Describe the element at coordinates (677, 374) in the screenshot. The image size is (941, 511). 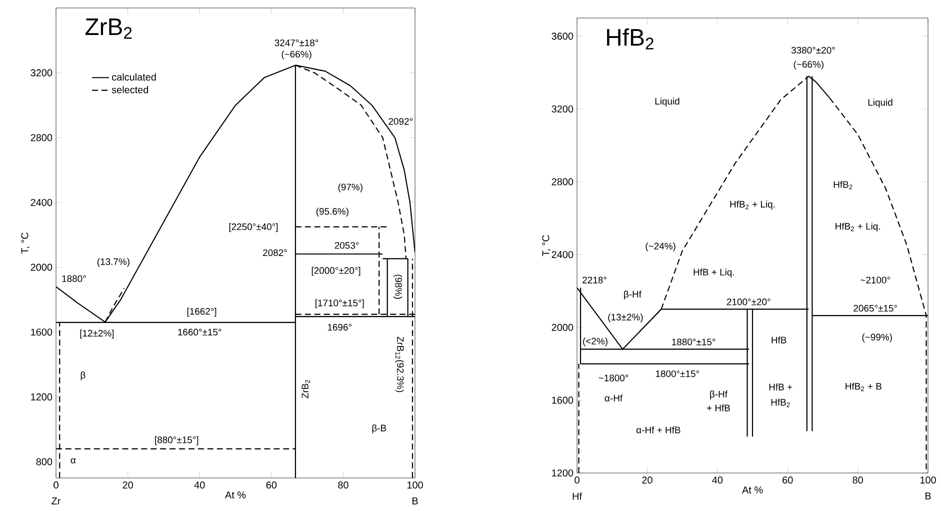
I see `annotation: 1800°±15°` at that location.